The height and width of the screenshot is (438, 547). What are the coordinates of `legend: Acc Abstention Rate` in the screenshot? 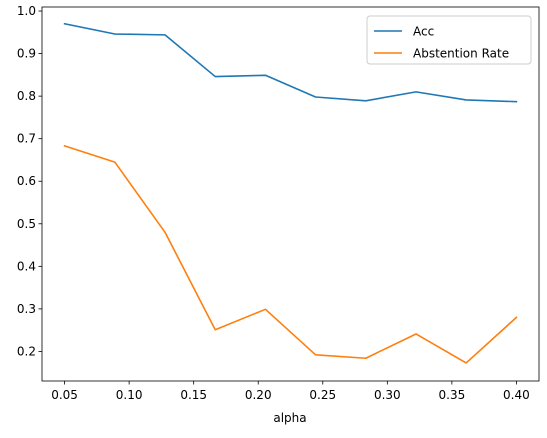 It's located at (449, 40).